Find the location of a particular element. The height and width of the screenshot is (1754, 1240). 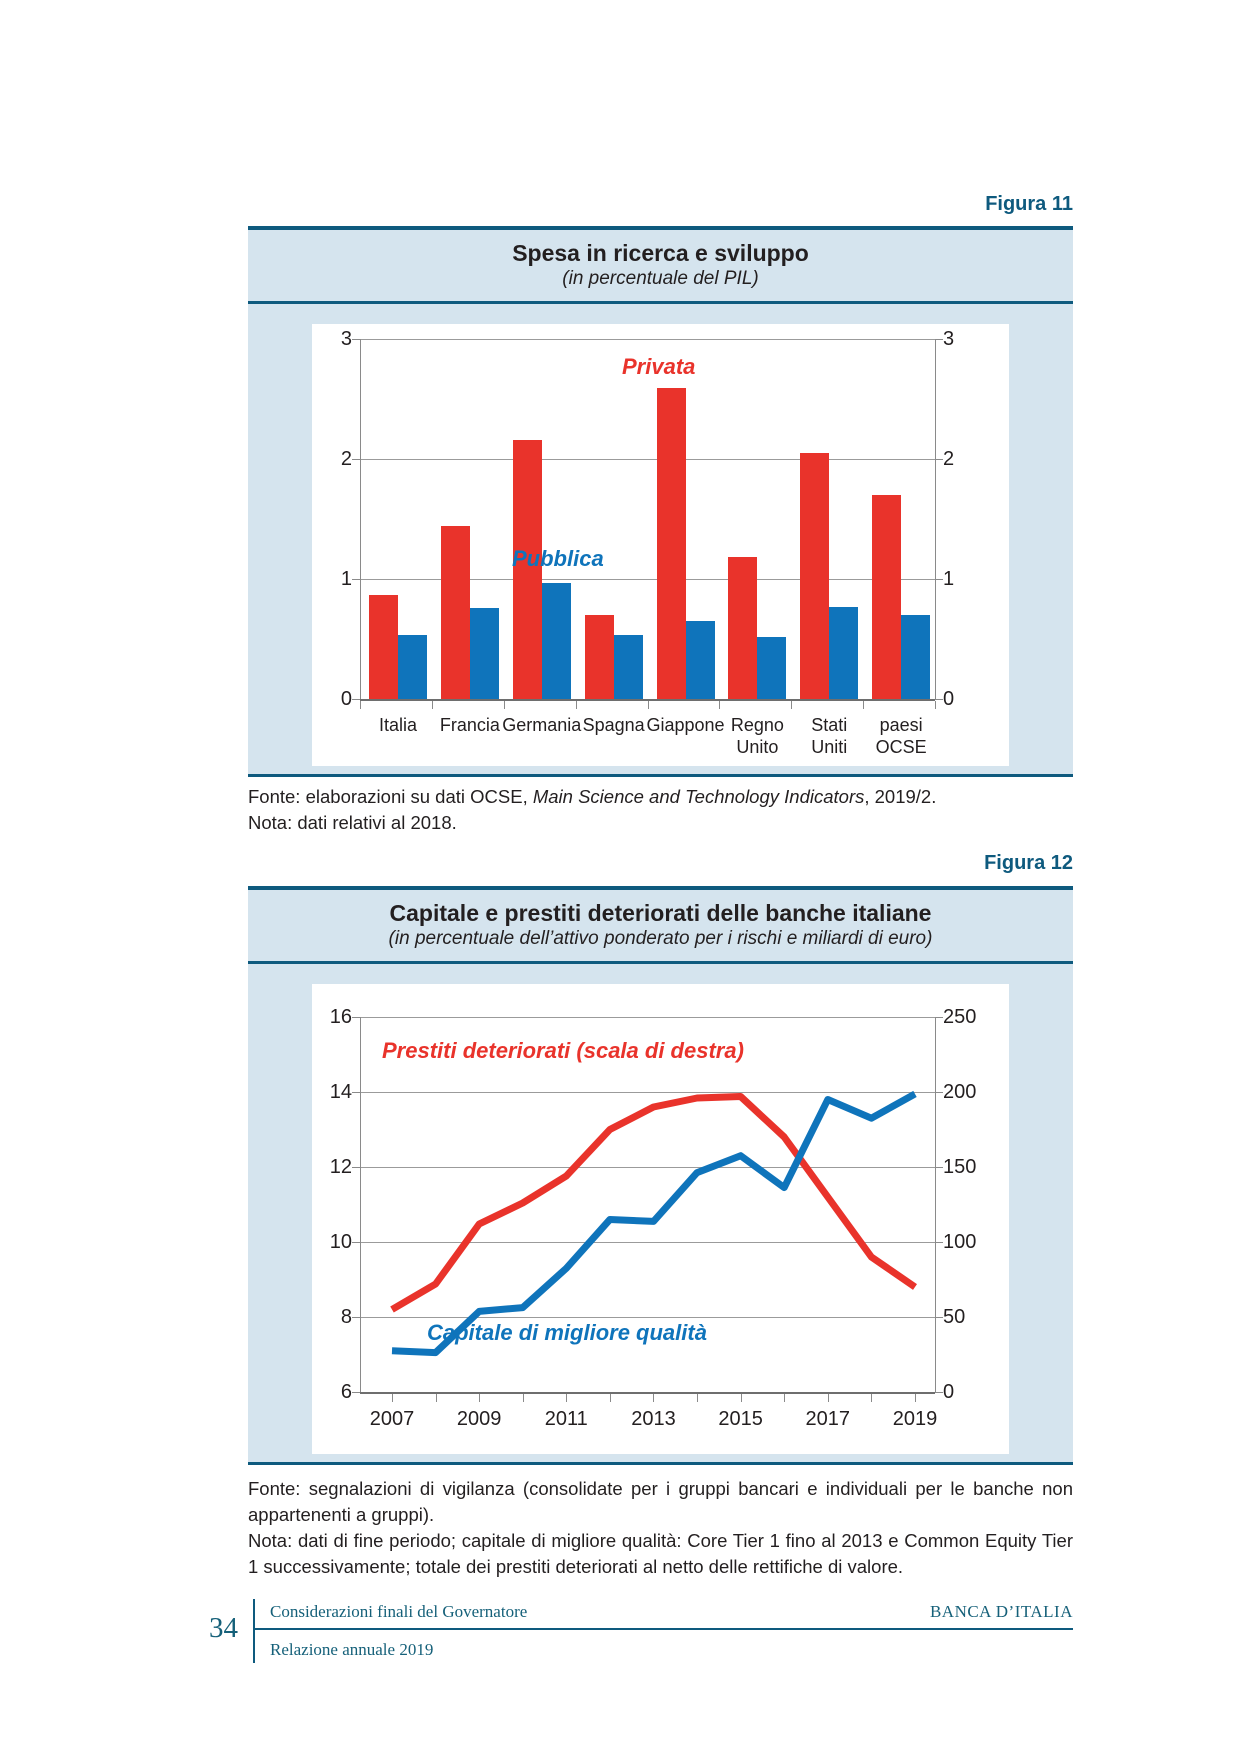

year-label-2011: 2011 is located at coordinates (566, 1419).